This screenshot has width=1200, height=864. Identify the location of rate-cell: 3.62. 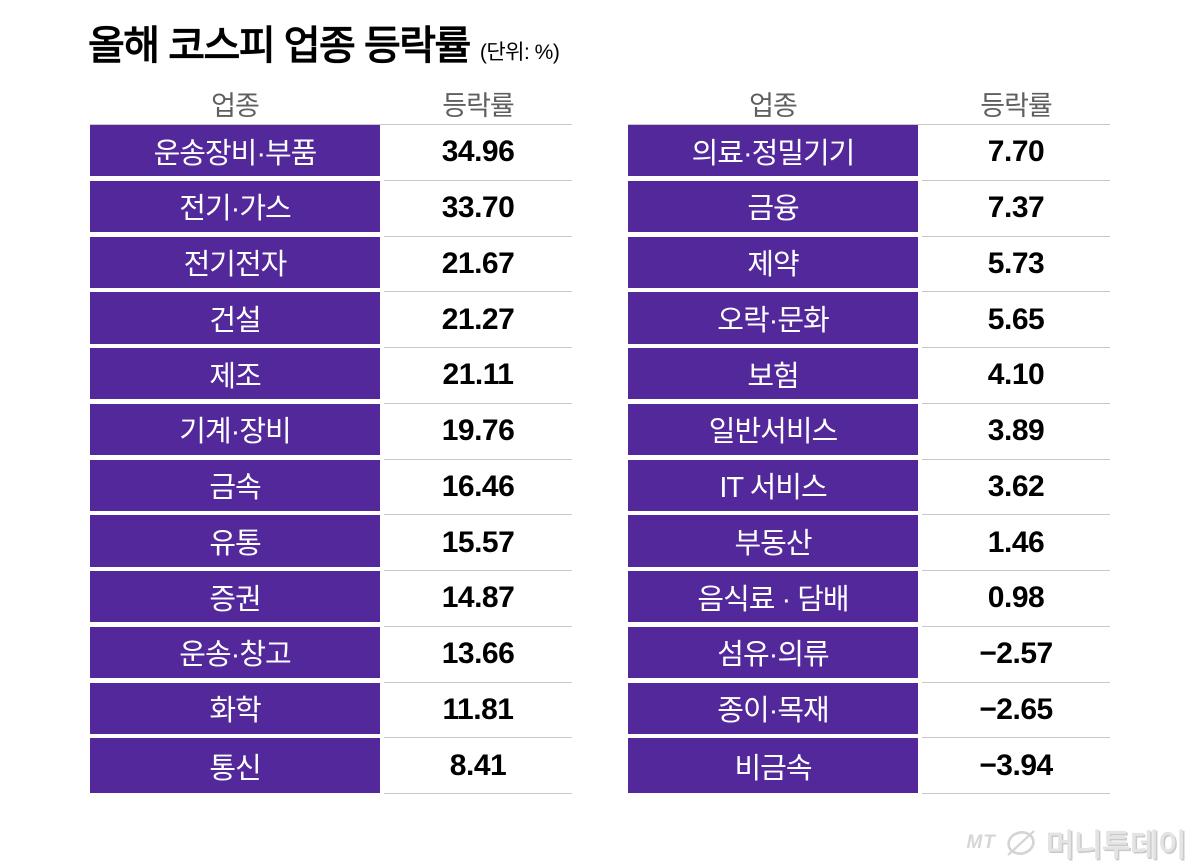
(1016, 488).